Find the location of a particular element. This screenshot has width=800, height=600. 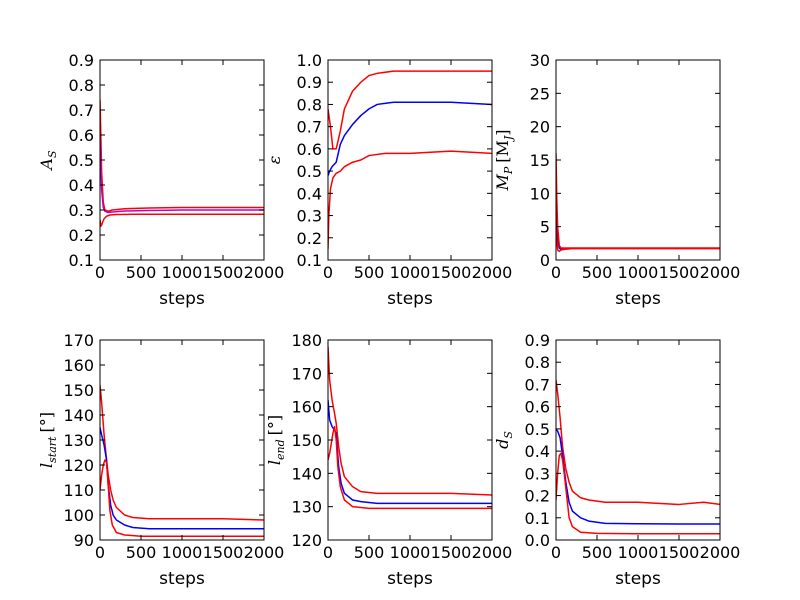

y-tick-label: 0 is located at coordinates (545, 260).